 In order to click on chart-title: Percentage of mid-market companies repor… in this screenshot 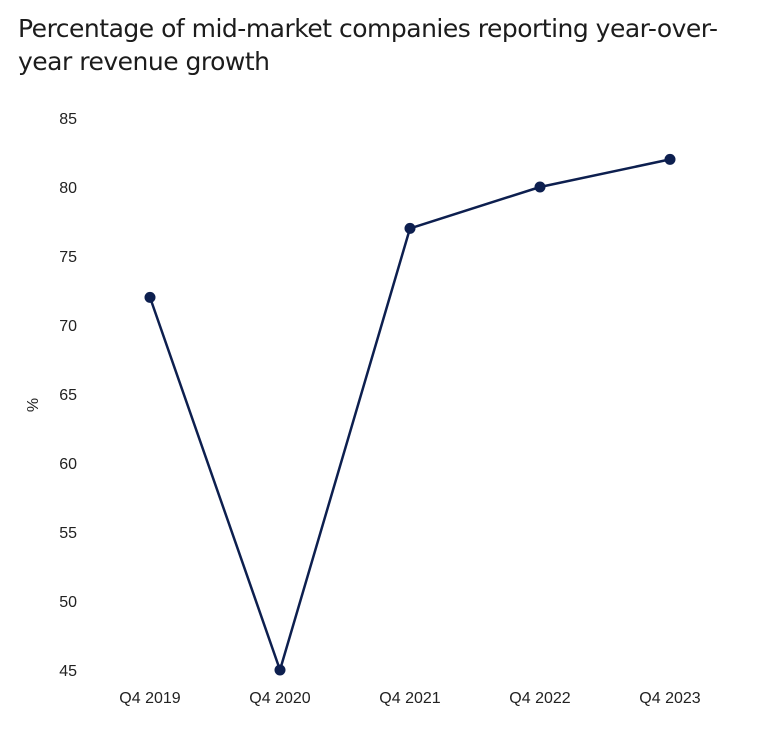, I will do `click(368, 45)`.